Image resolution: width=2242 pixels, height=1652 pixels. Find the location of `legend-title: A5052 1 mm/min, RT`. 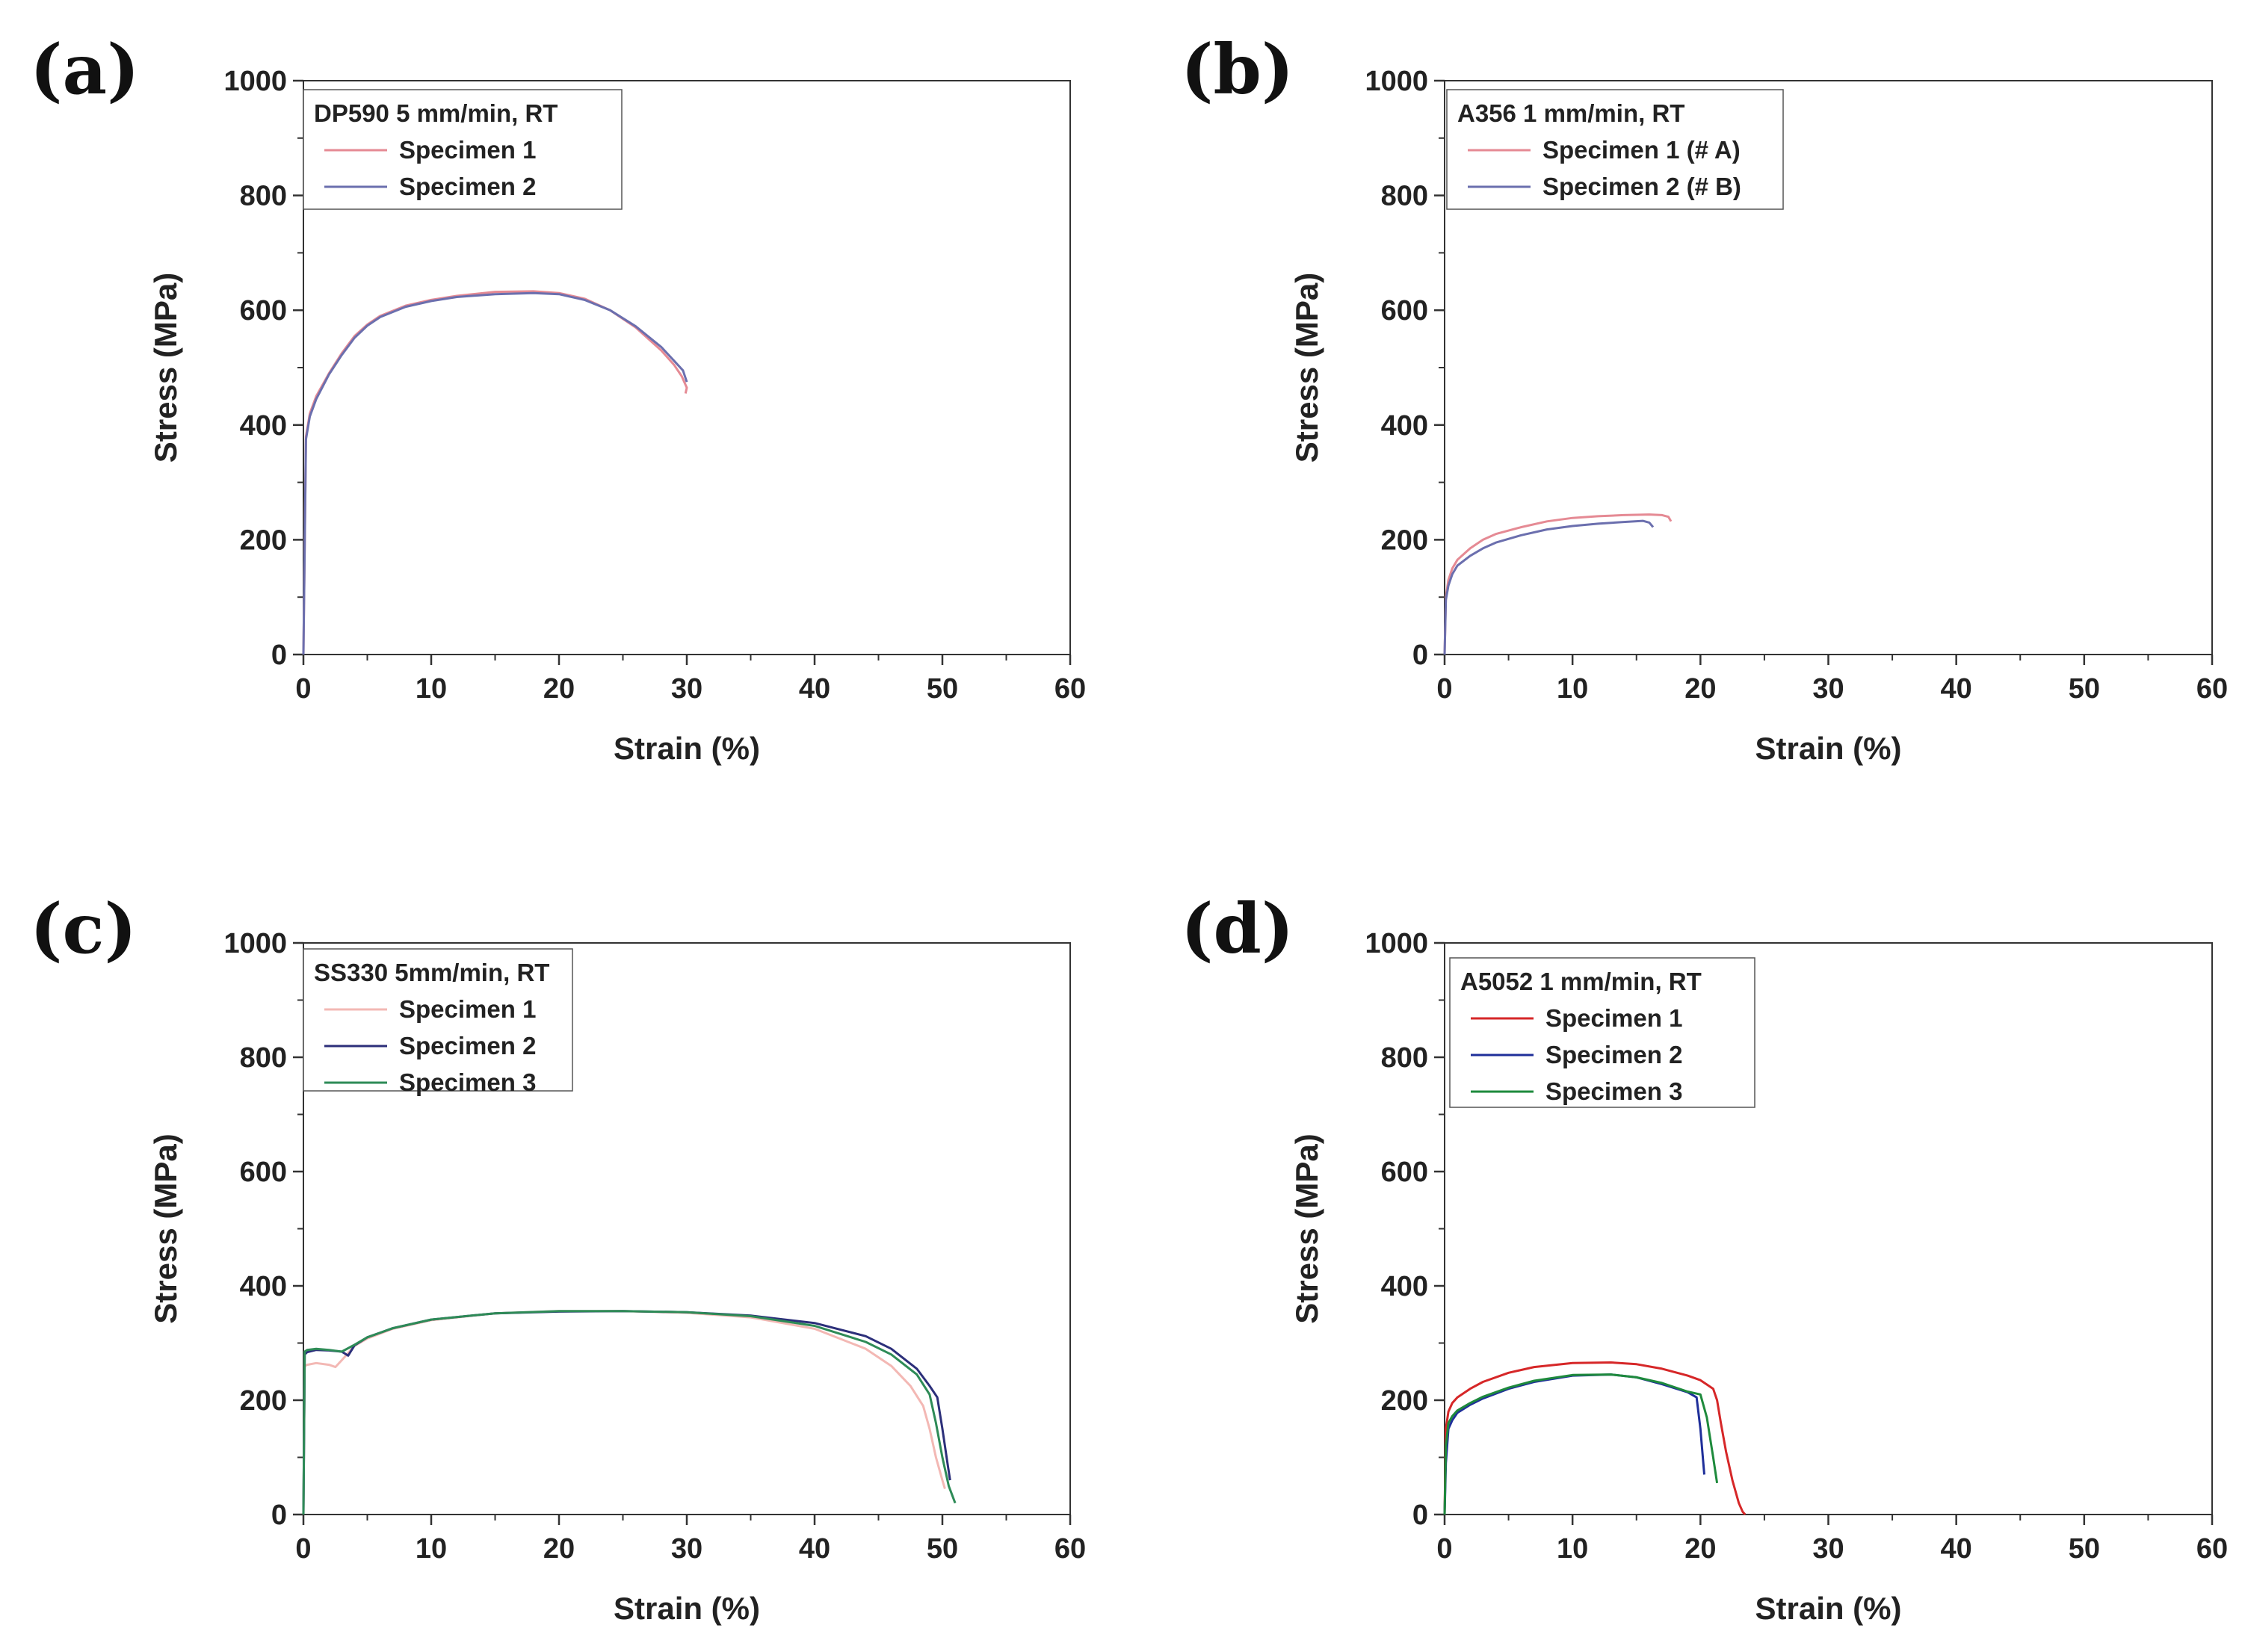

legend-title: A5052 1 mm/min, RT is located at coordinates (1581, 981).